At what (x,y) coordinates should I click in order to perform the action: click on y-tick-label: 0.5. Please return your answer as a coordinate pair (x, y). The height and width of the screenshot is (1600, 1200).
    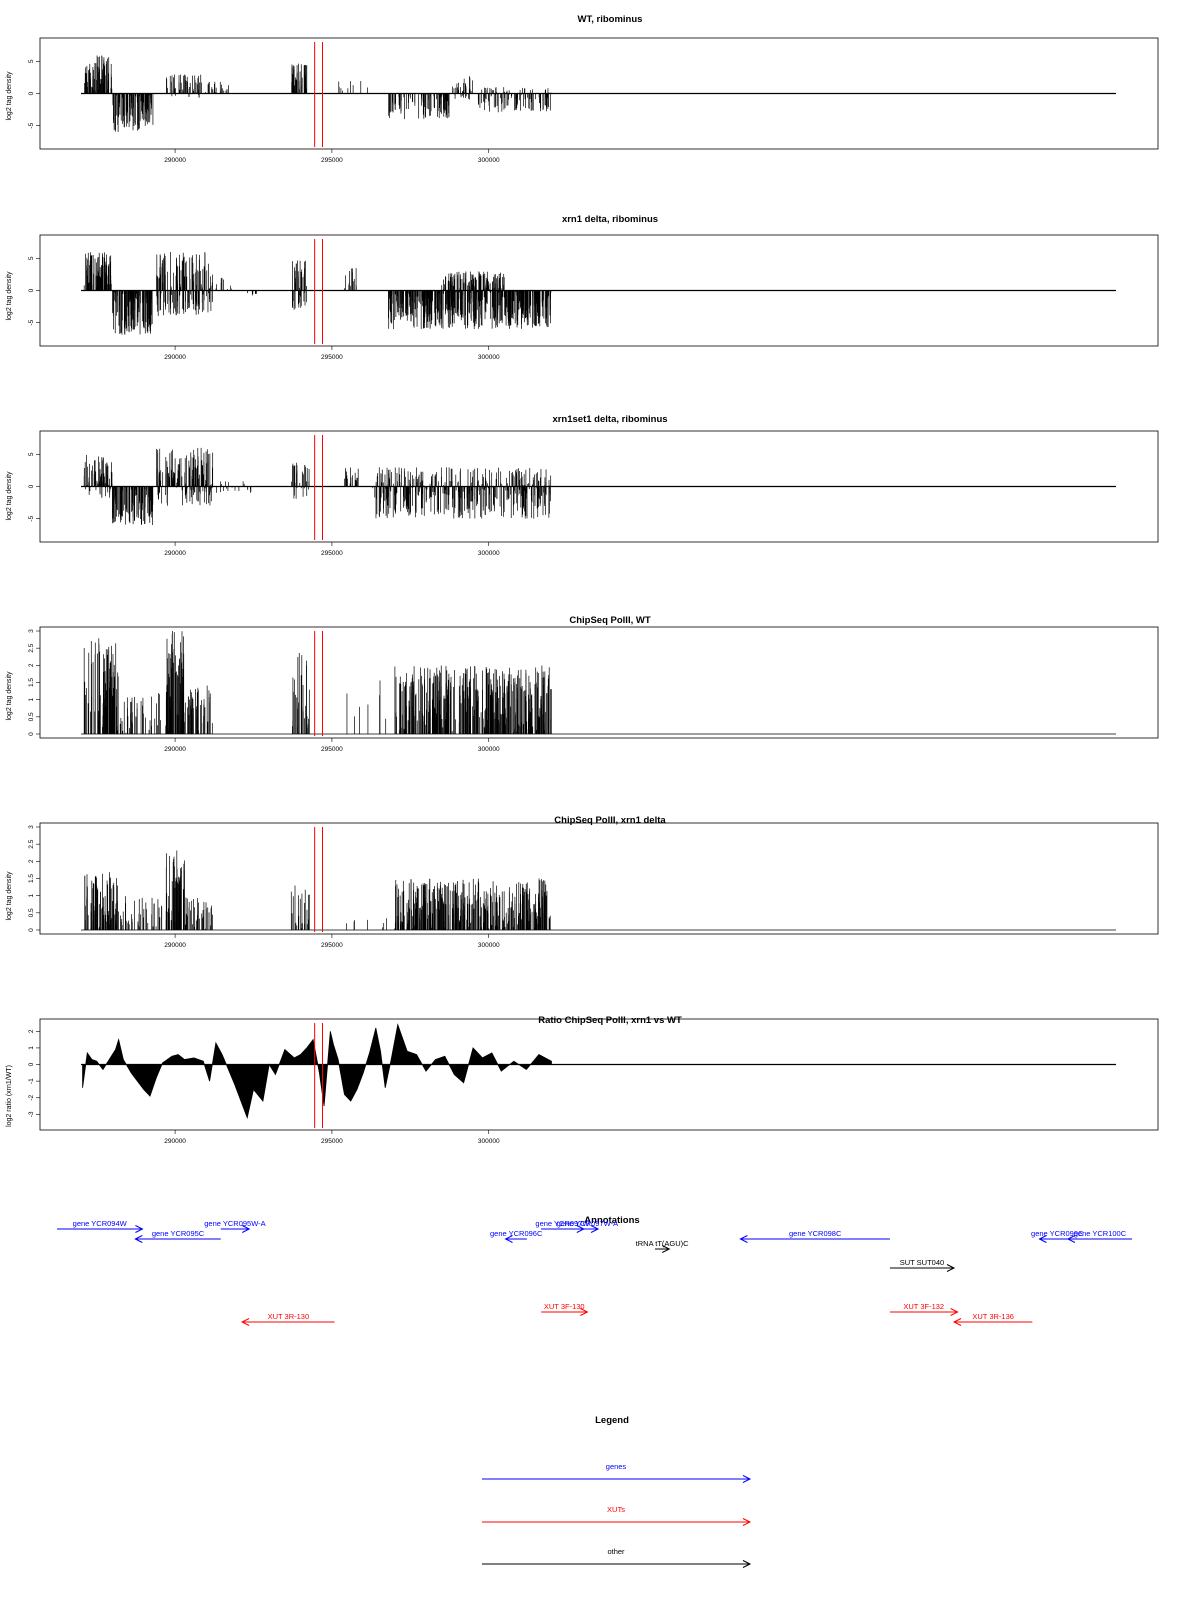
    Looking at the image, I should click on (31, 912).